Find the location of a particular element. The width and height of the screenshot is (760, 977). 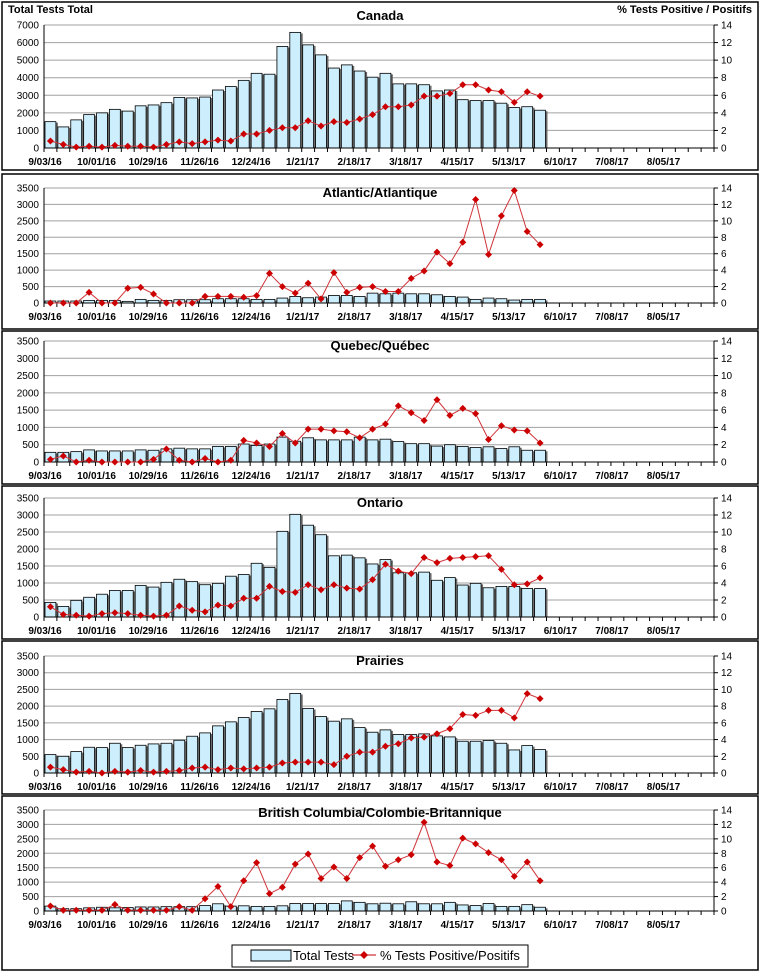

y-right-axis-title: % Tests Positive / Positifs is located at coordinates (684, 10).